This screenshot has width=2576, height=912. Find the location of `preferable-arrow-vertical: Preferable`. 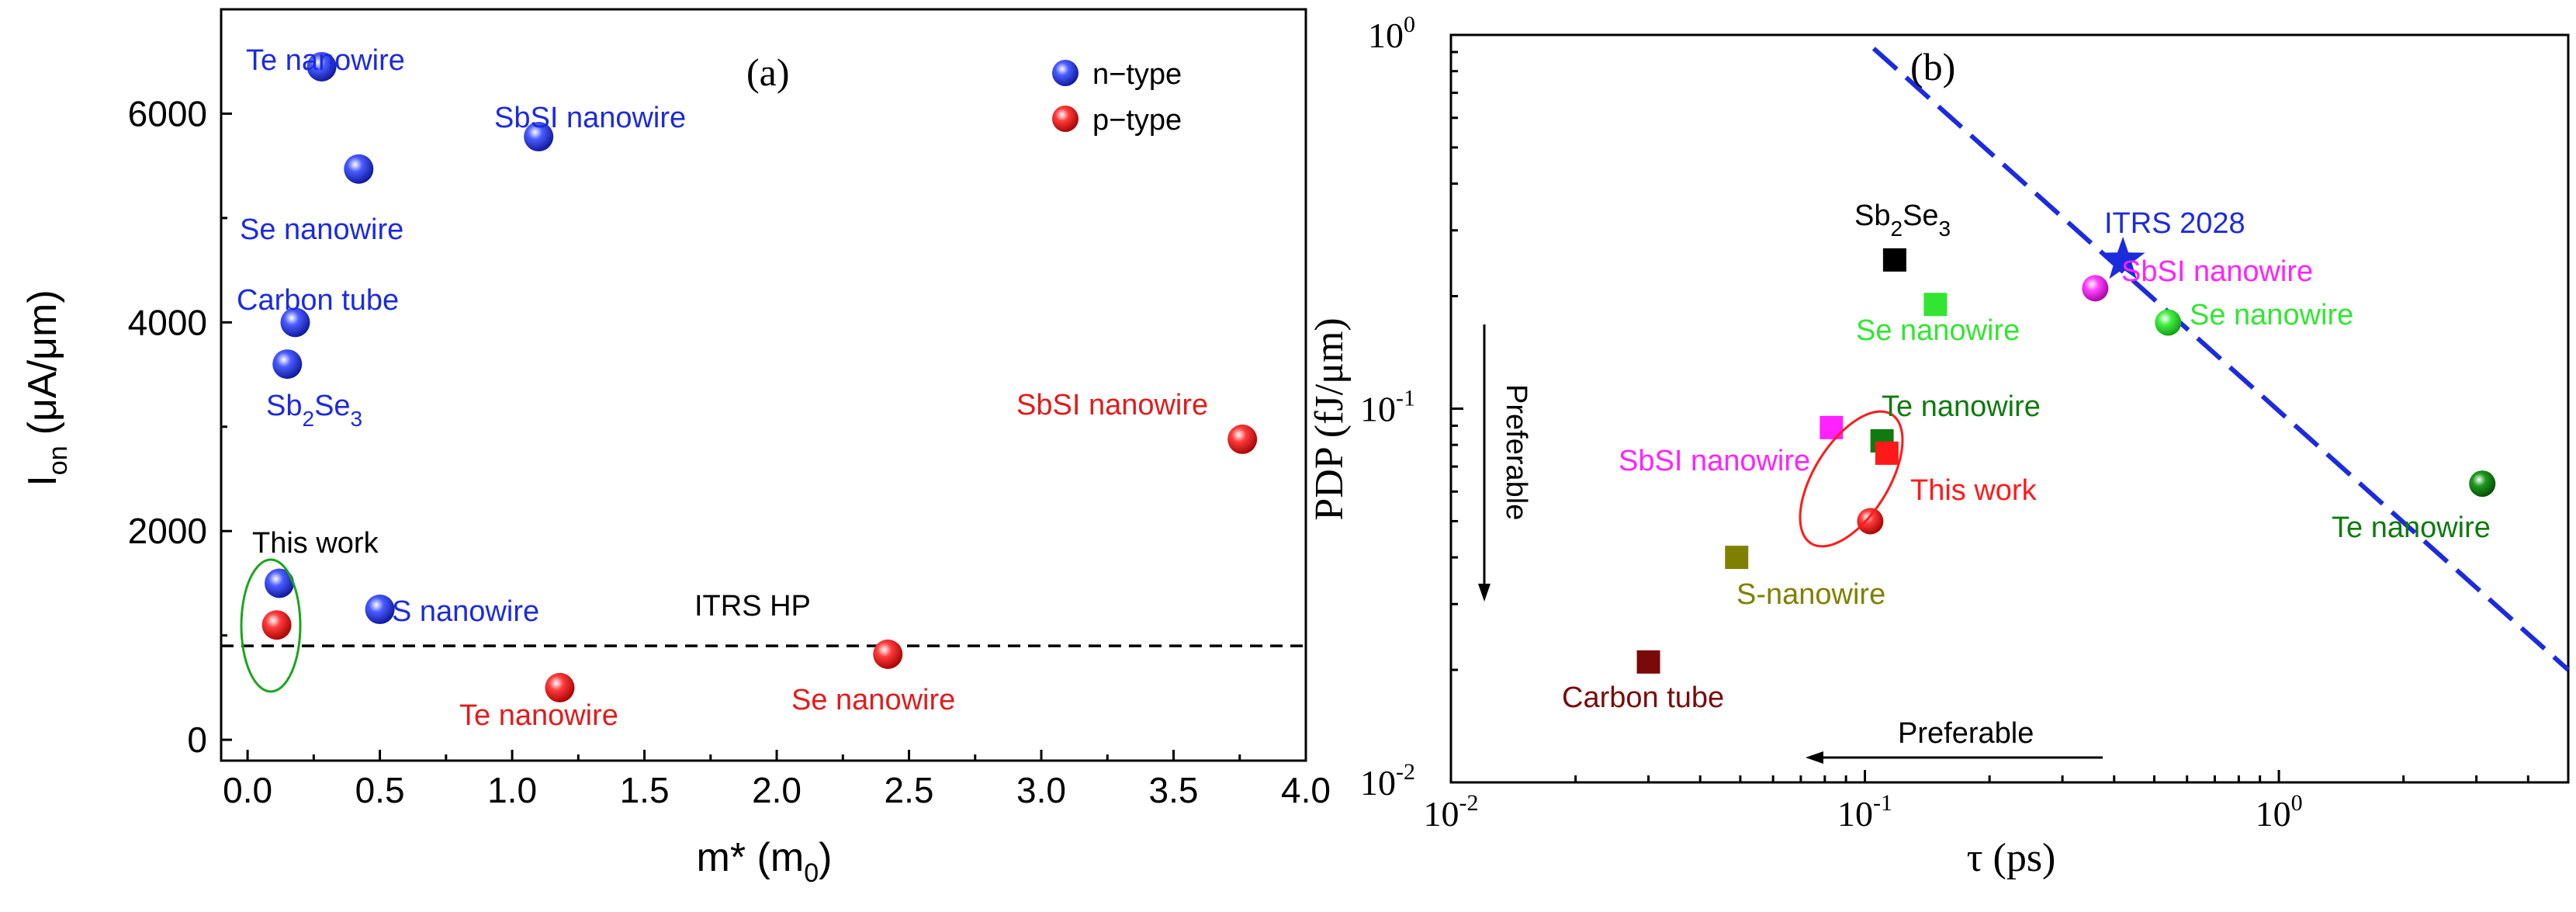

preferable-arrow-vertical: Preferable is located at coordinates (1505, 463).